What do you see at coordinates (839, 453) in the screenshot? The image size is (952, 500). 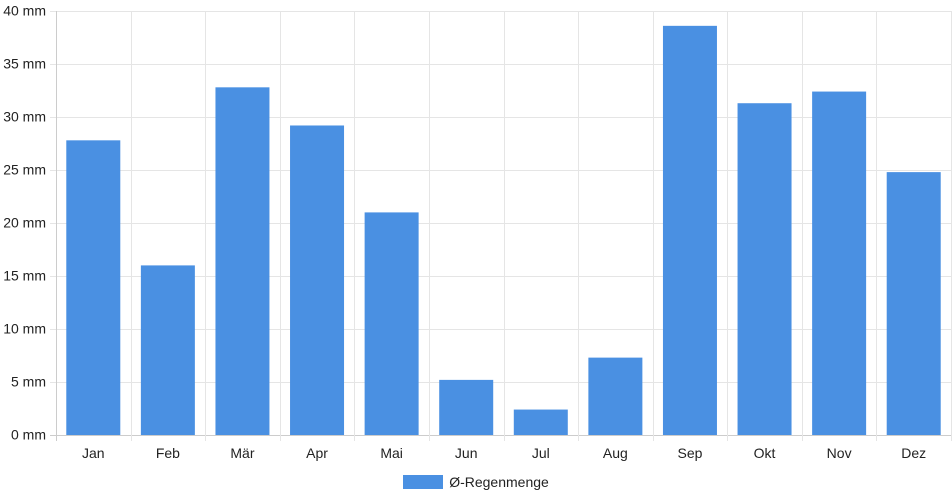 I see `x-tick-label: Nov` at bounding box center [839, 453].